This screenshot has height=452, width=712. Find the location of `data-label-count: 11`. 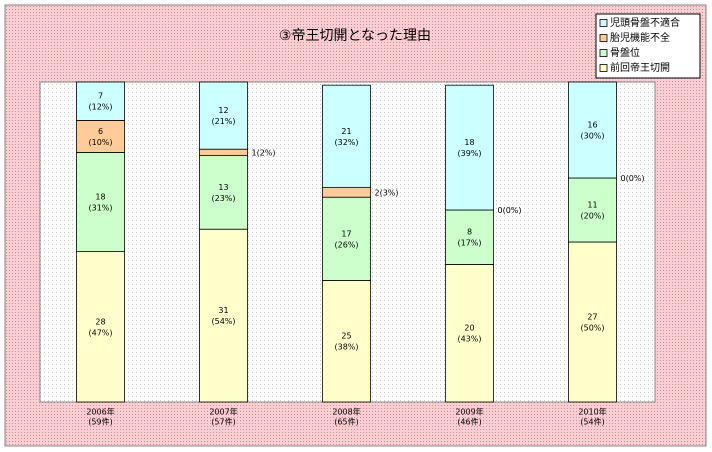

data-label-count: 11 is located at coordinates (592, 205).